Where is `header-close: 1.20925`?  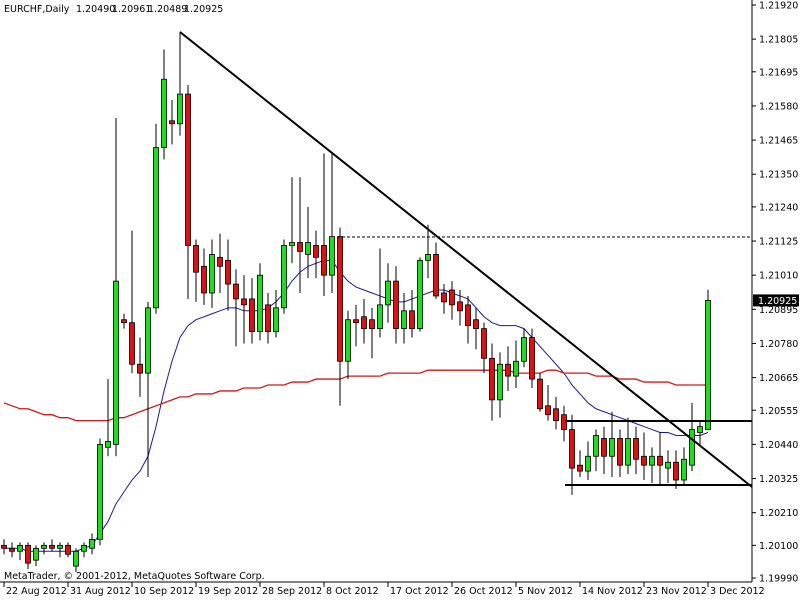
header-close: 1.20925 is located at coordinates (203, 9).